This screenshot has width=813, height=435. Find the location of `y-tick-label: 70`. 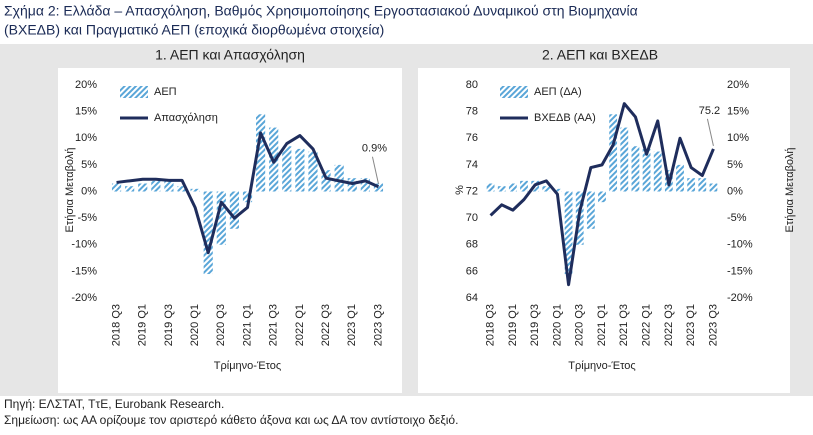

y-tick-label: 70 is located at coordinates (472, 218).